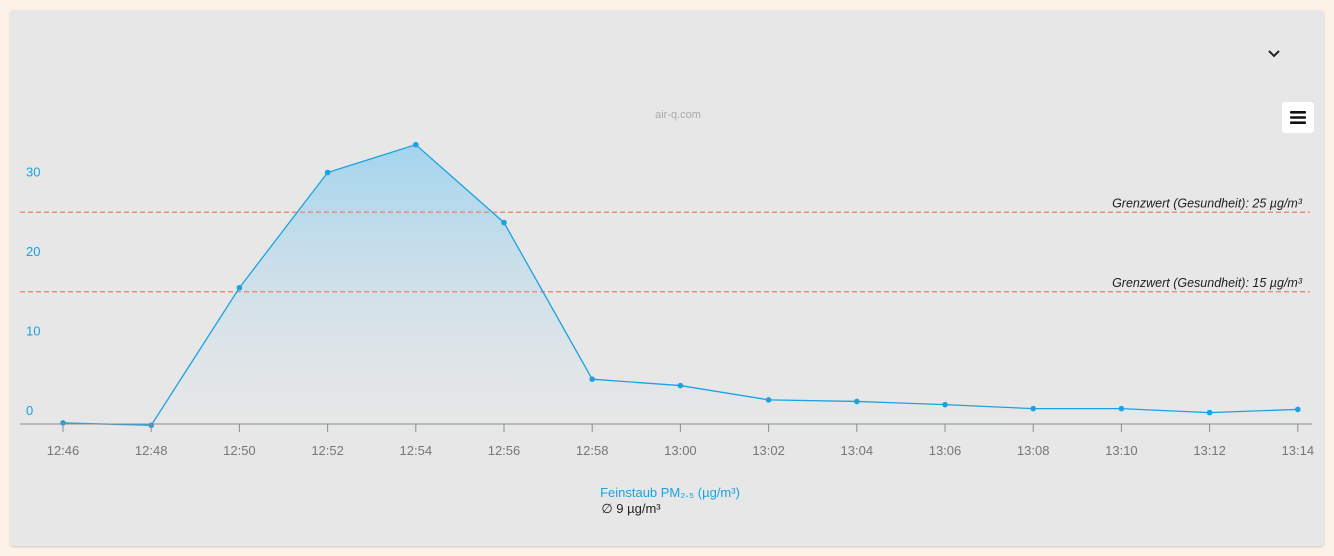  What do you see at coordinates (29, 410) in the screenshot?
I see `y-tick-label: 0` at bounding box center [29, 410].